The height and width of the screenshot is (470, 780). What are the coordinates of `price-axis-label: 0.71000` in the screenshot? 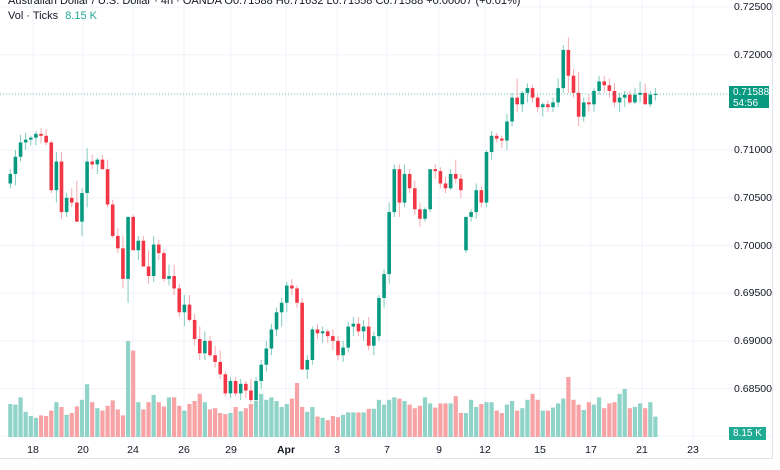 It's located at (753, 150).